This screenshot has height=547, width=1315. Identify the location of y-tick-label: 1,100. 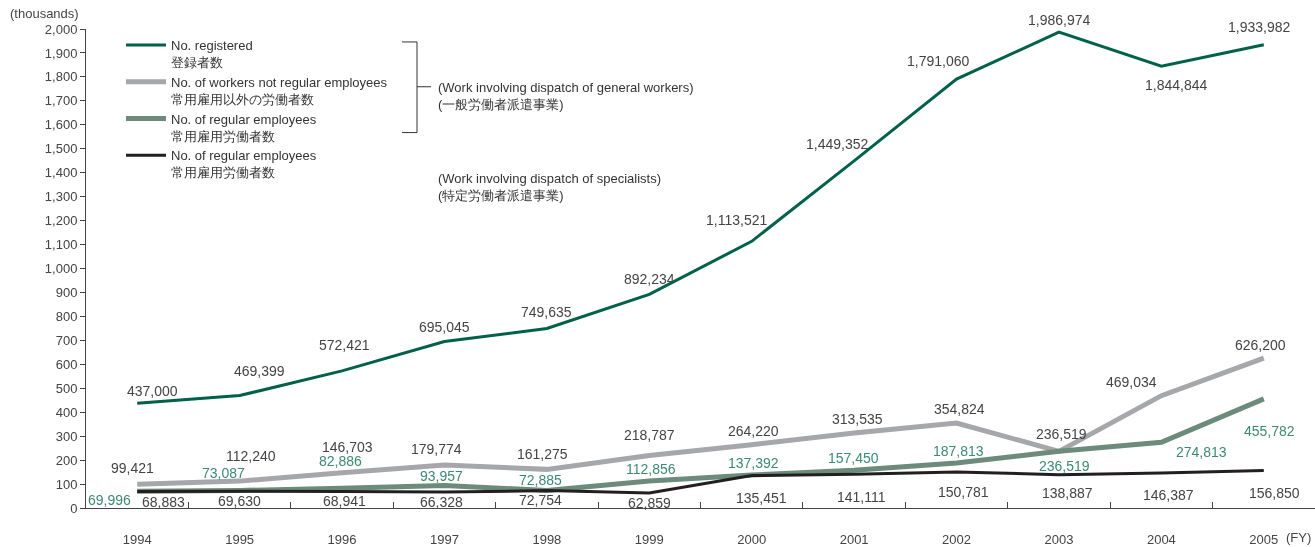
(61, 245).